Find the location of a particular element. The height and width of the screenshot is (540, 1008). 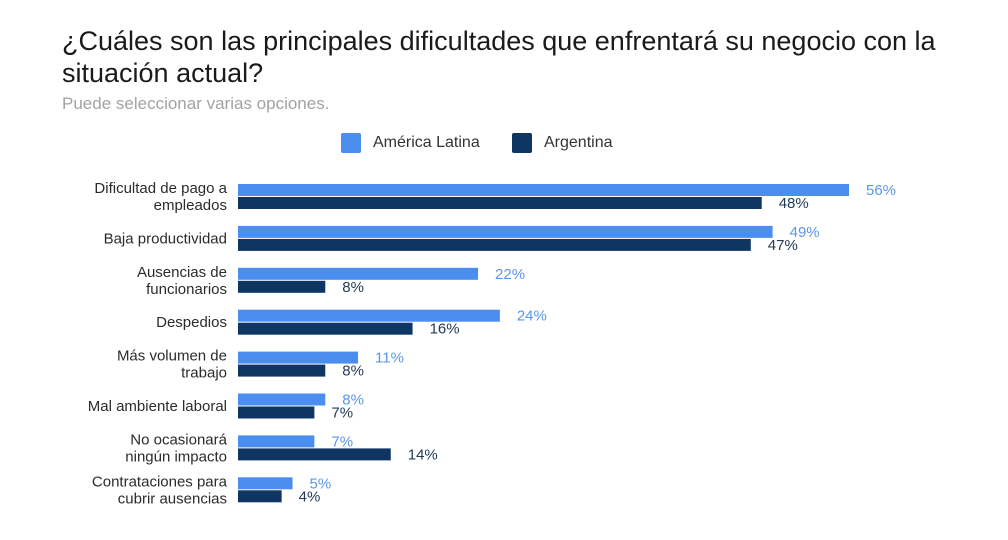

category-label: Despedios is located at coordinates (191, 322).